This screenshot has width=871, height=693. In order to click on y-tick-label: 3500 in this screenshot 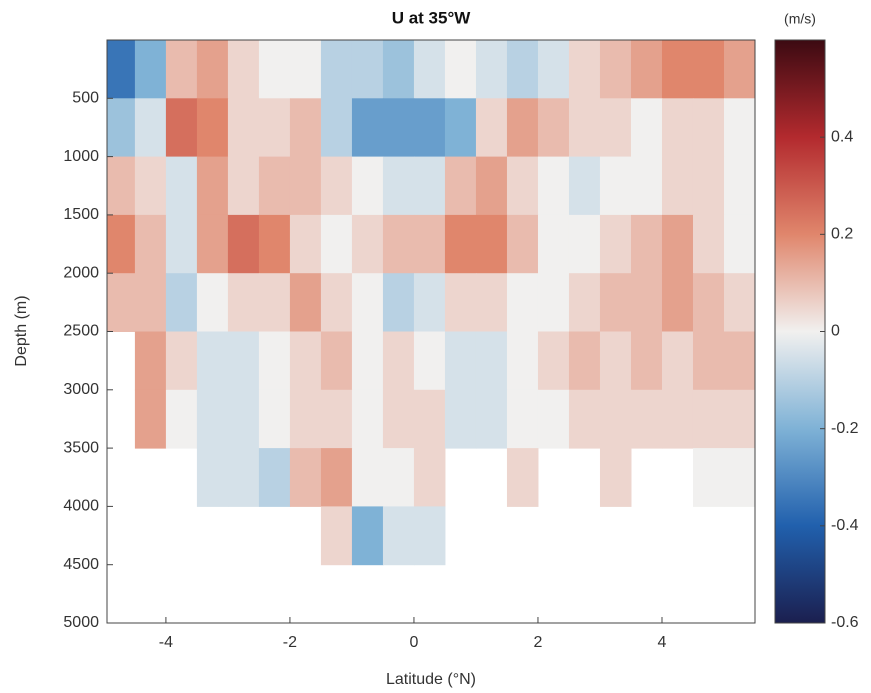, I will do `click(81, 447)`.